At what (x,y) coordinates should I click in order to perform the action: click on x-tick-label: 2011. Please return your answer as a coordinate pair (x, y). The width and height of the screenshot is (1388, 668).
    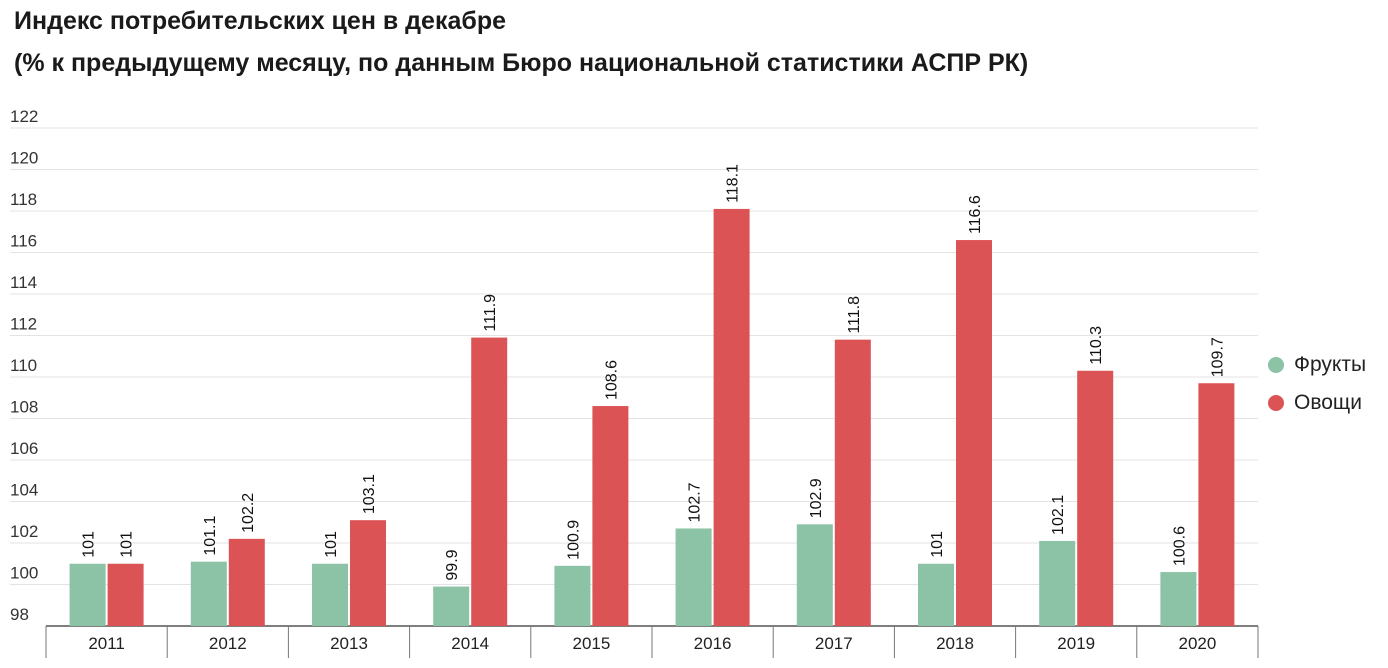
    Looking at the image, I should click on (106, 643).